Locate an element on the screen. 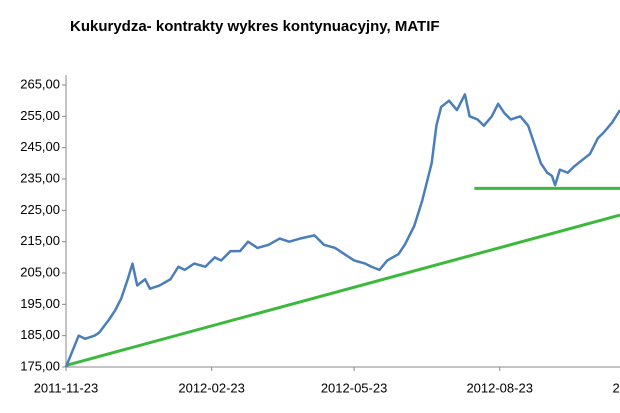 The height and width of the screenshot is (413, 620). y-tick-label: 215,00 is located at coordinates (40, 240).